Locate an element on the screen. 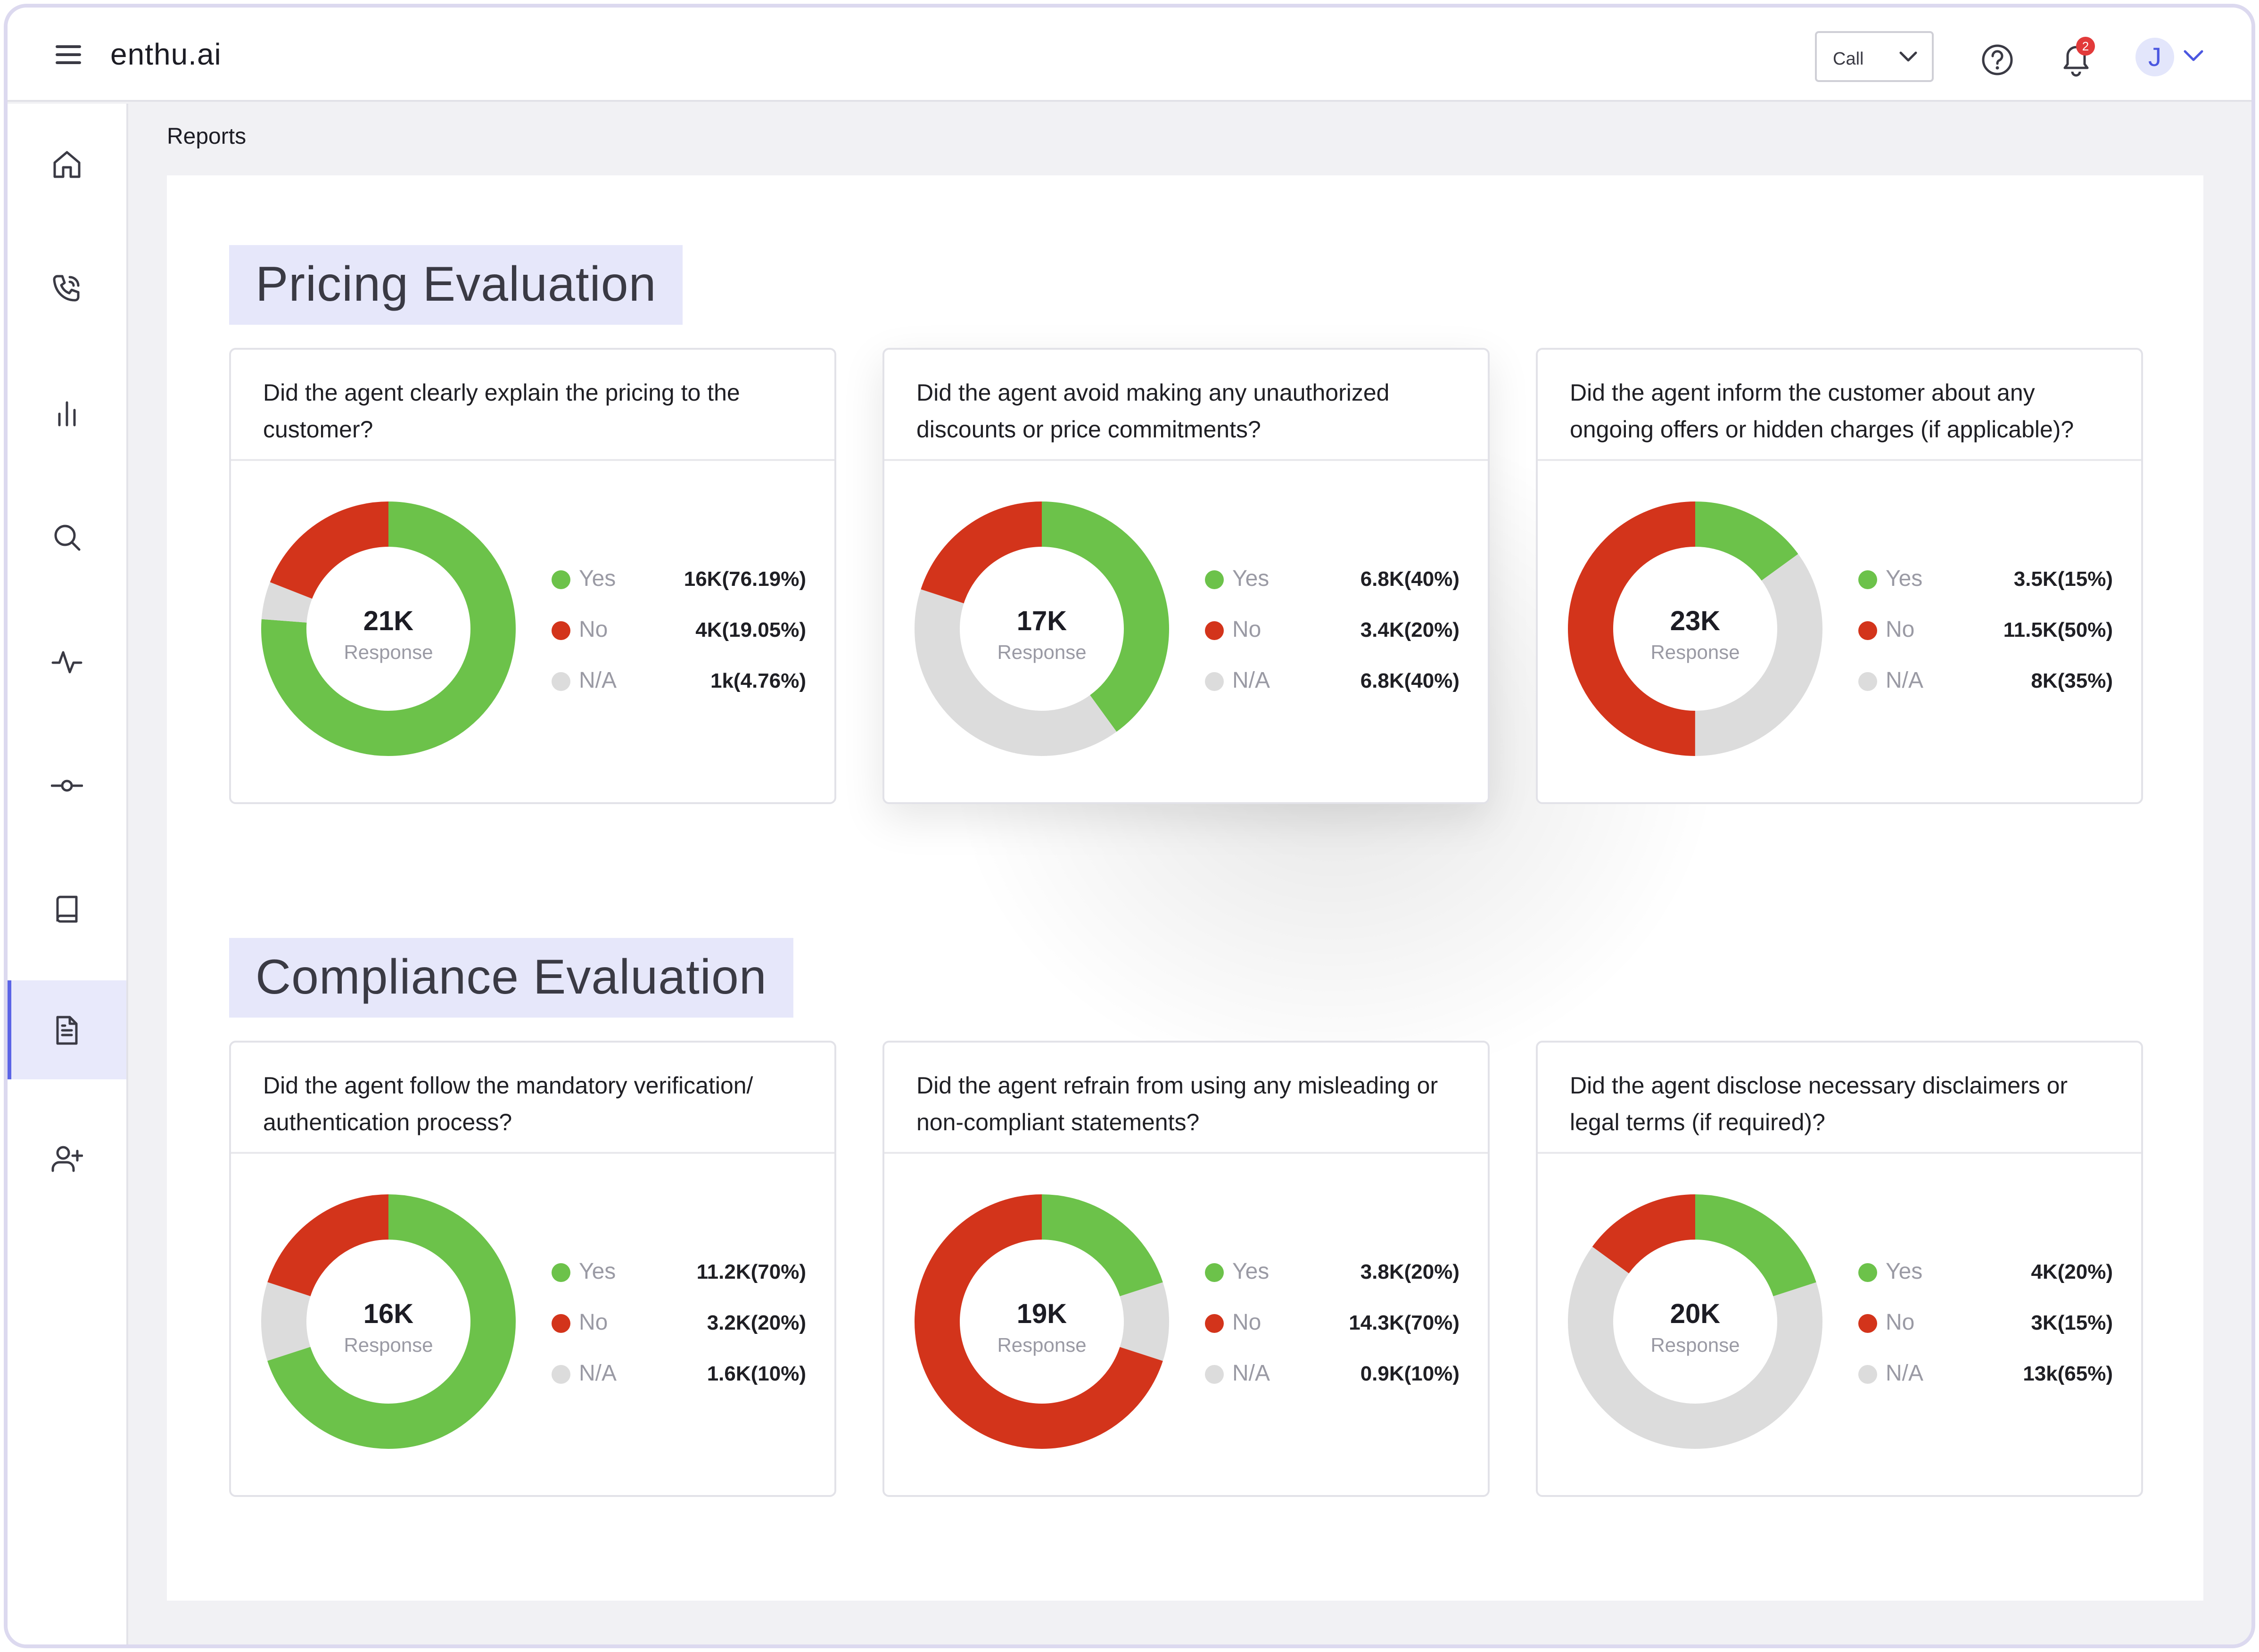  sidebar is located at coordinates (68, 874).